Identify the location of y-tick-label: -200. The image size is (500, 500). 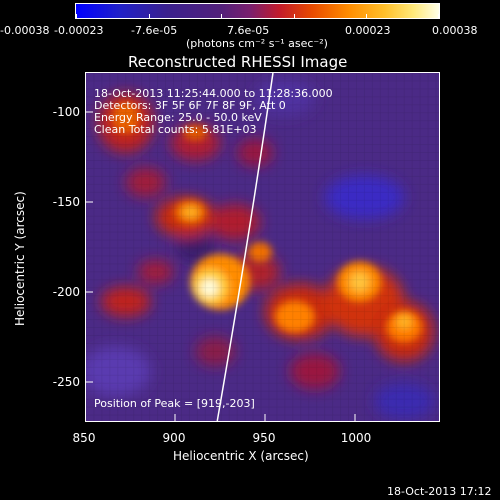
(66, 292).